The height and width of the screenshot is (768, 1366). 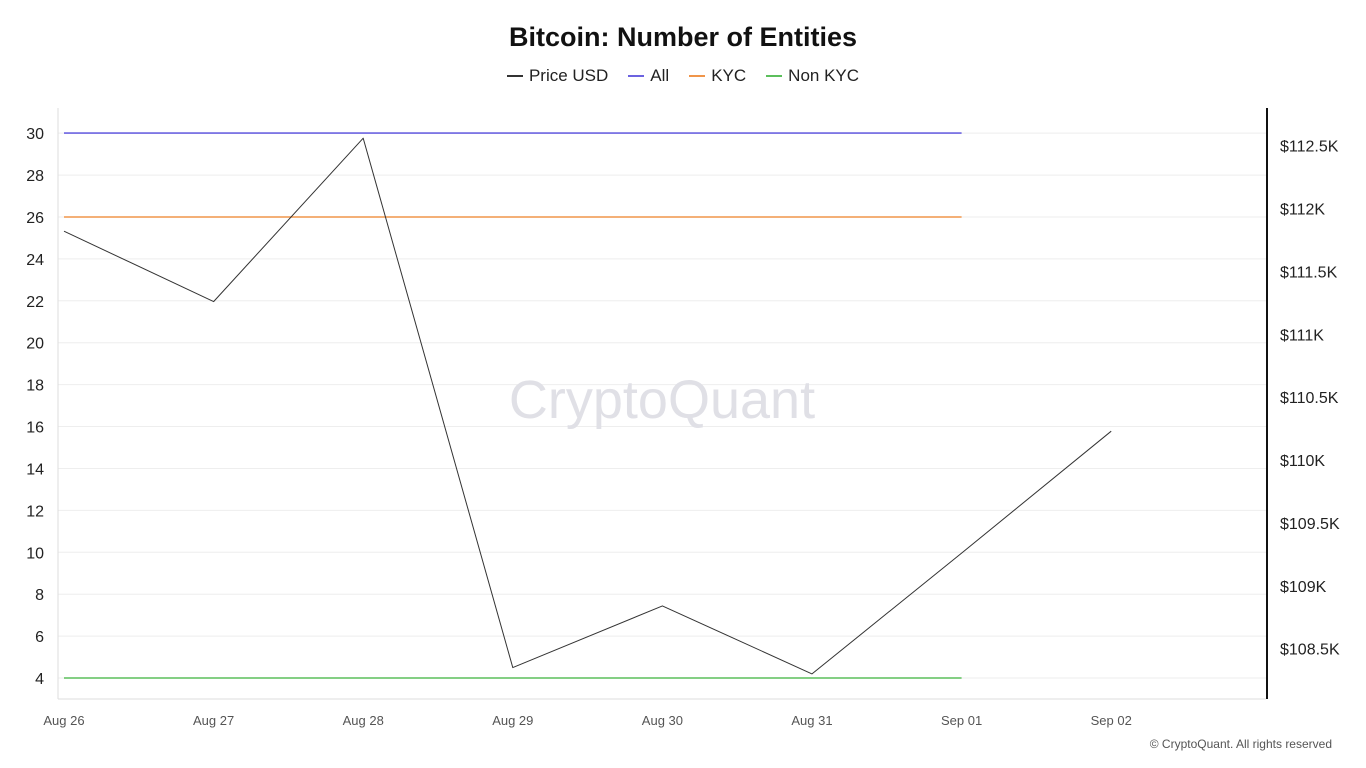 What do you see at coordinates (1309, 147) in the screenshot?
I see `y-right-tick-112500: $112.5K` at bounding box center [1309, 147].